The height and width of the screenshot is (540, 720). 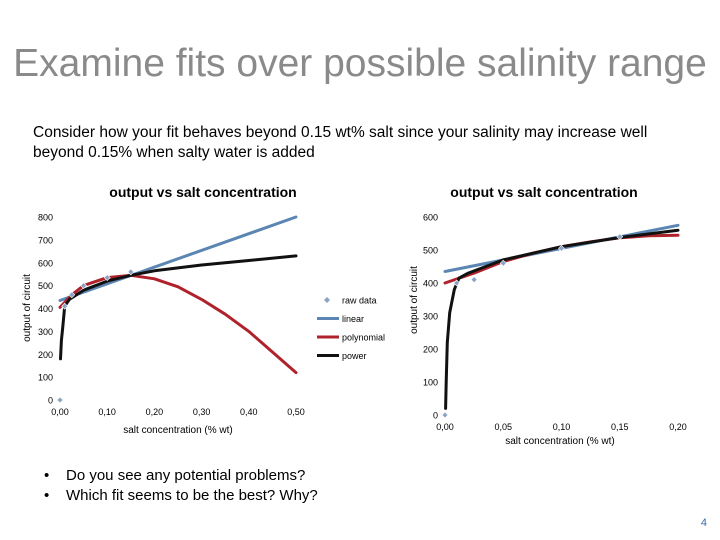 I want to click on series-line-linear, so click(x=178, y=258).